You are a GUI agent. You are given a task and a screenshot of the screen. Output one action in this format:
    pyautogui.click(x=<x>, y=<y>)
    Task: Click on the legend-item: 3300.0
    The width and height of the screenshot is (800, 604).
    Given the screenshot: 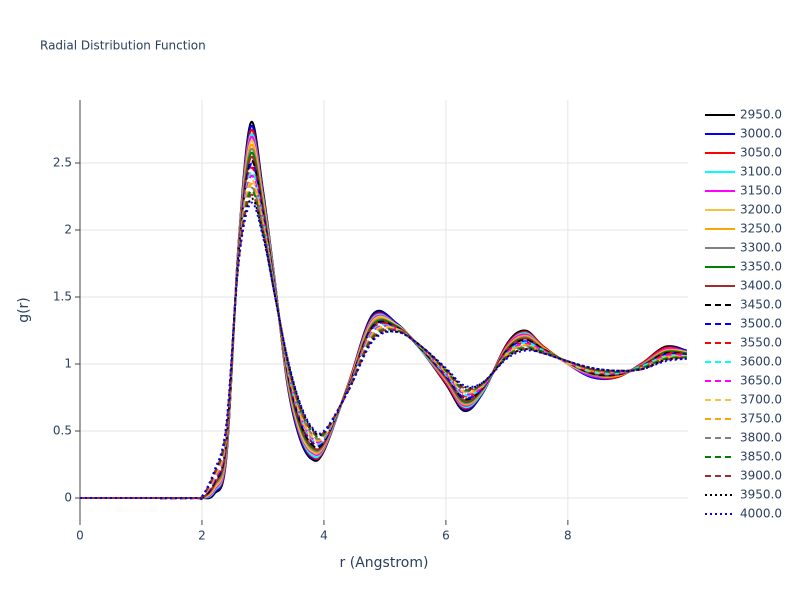 What is the action you would take?
    pyautogui.click(x=743, y=248)
    